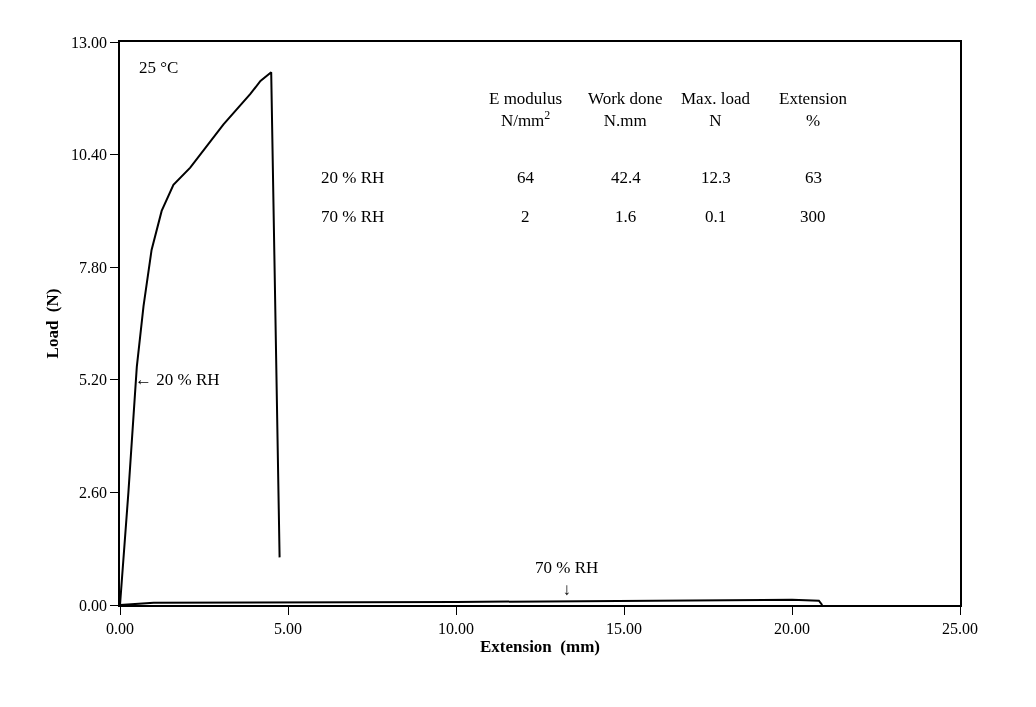  Describe the element at coordinates (159, 67) in the screenshot. I see `annotation: 25 °C` at that location.